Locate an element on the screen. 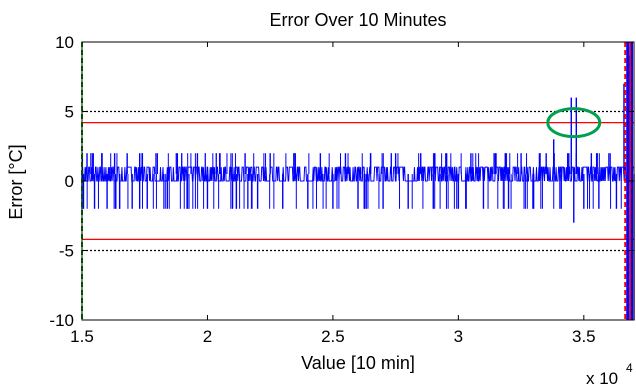 The height and width of the screenshot is (385, 636). y-tick-label: -5 is located at coordinates (66, 251).